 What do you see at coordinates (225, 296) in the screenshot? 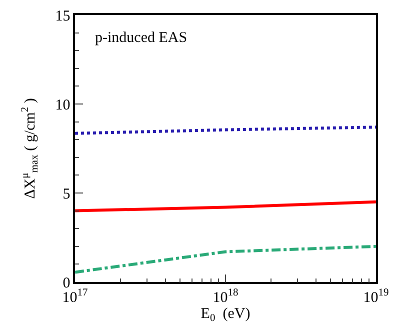
I see `x-tick-label: 10$^{18}$` at bounding box center [225, 296].